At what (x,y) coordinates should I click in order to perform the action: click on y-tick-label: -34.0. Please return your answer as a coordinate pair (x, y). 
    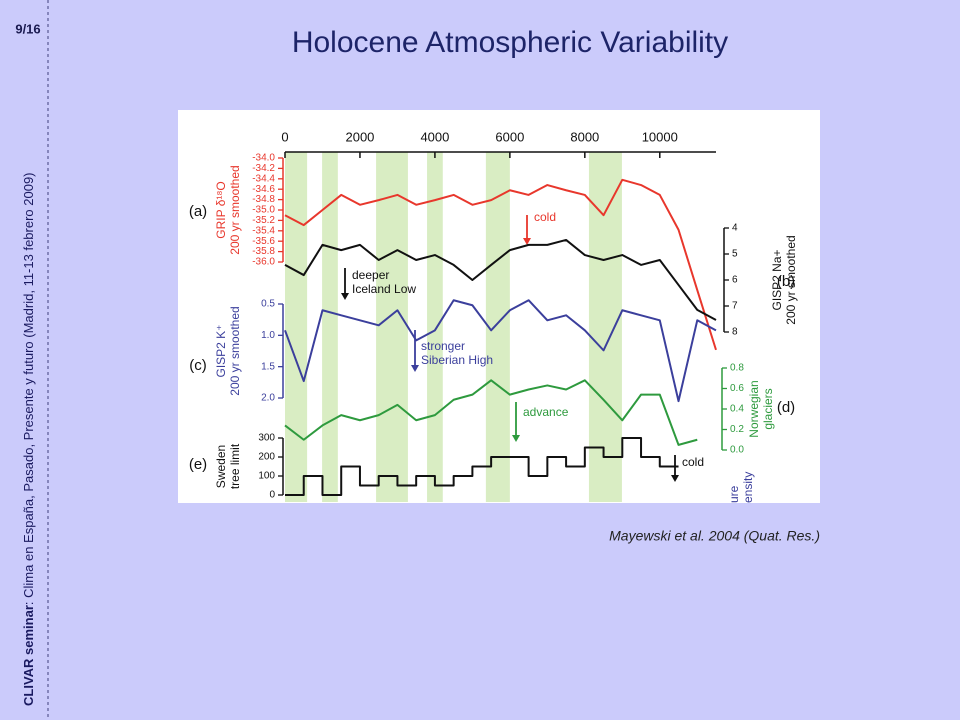
    Looking at the image, I should click on (263, 158).